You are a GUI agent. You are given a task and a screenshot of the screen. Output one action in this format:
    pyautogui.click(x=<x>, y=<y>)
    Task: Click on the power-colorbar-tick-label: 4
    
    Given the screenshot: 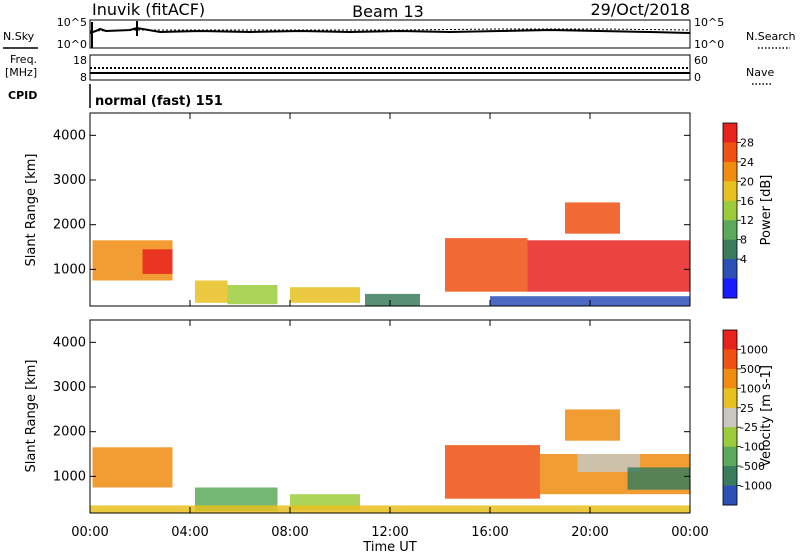 What is the action you would take?
    pyautogui.click(x=743, y=259)
    